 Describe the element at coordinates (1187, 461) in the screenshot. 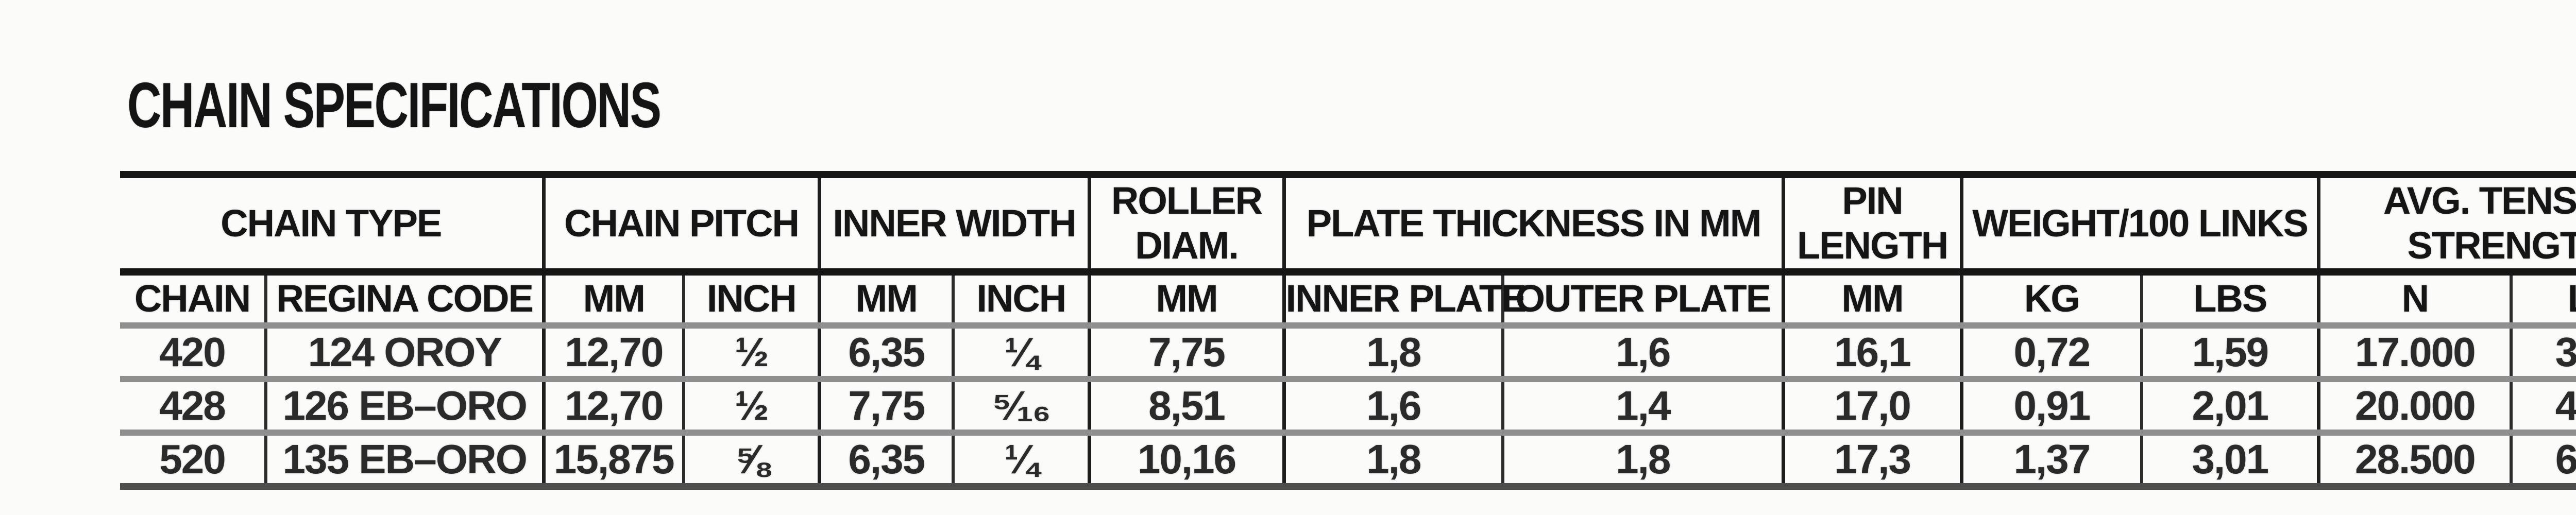

I see `table-cell: 10,16` at that location.